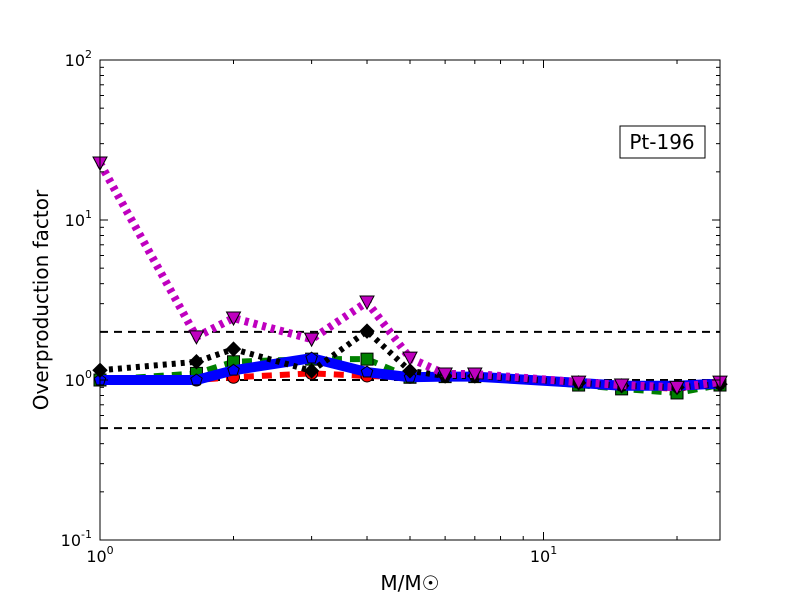 The image size is (800, 604). What do you see at coordinates (78, 379) in the screenshot?
I see `y-tick-label: 10⁰` at bounding box center [78, 379].